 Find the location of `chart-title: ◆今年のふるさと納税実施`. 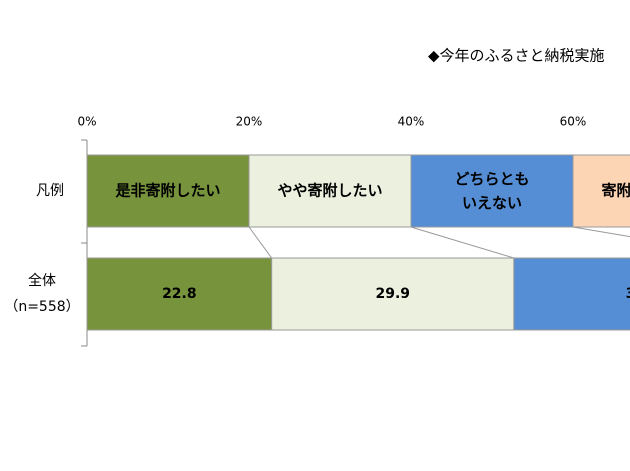

chart-title: ◆今年のふるさと納税実施 is located at coordinates (516, 56).